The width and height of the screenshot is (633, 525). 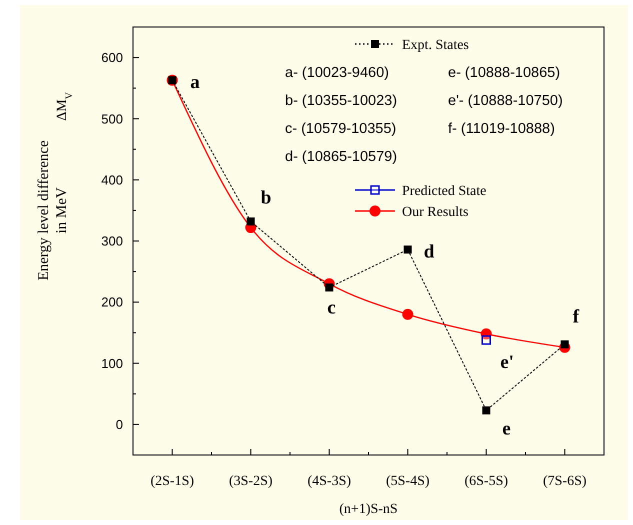 I want to click on y-tick-label: 300, so click(x=112, y=241).